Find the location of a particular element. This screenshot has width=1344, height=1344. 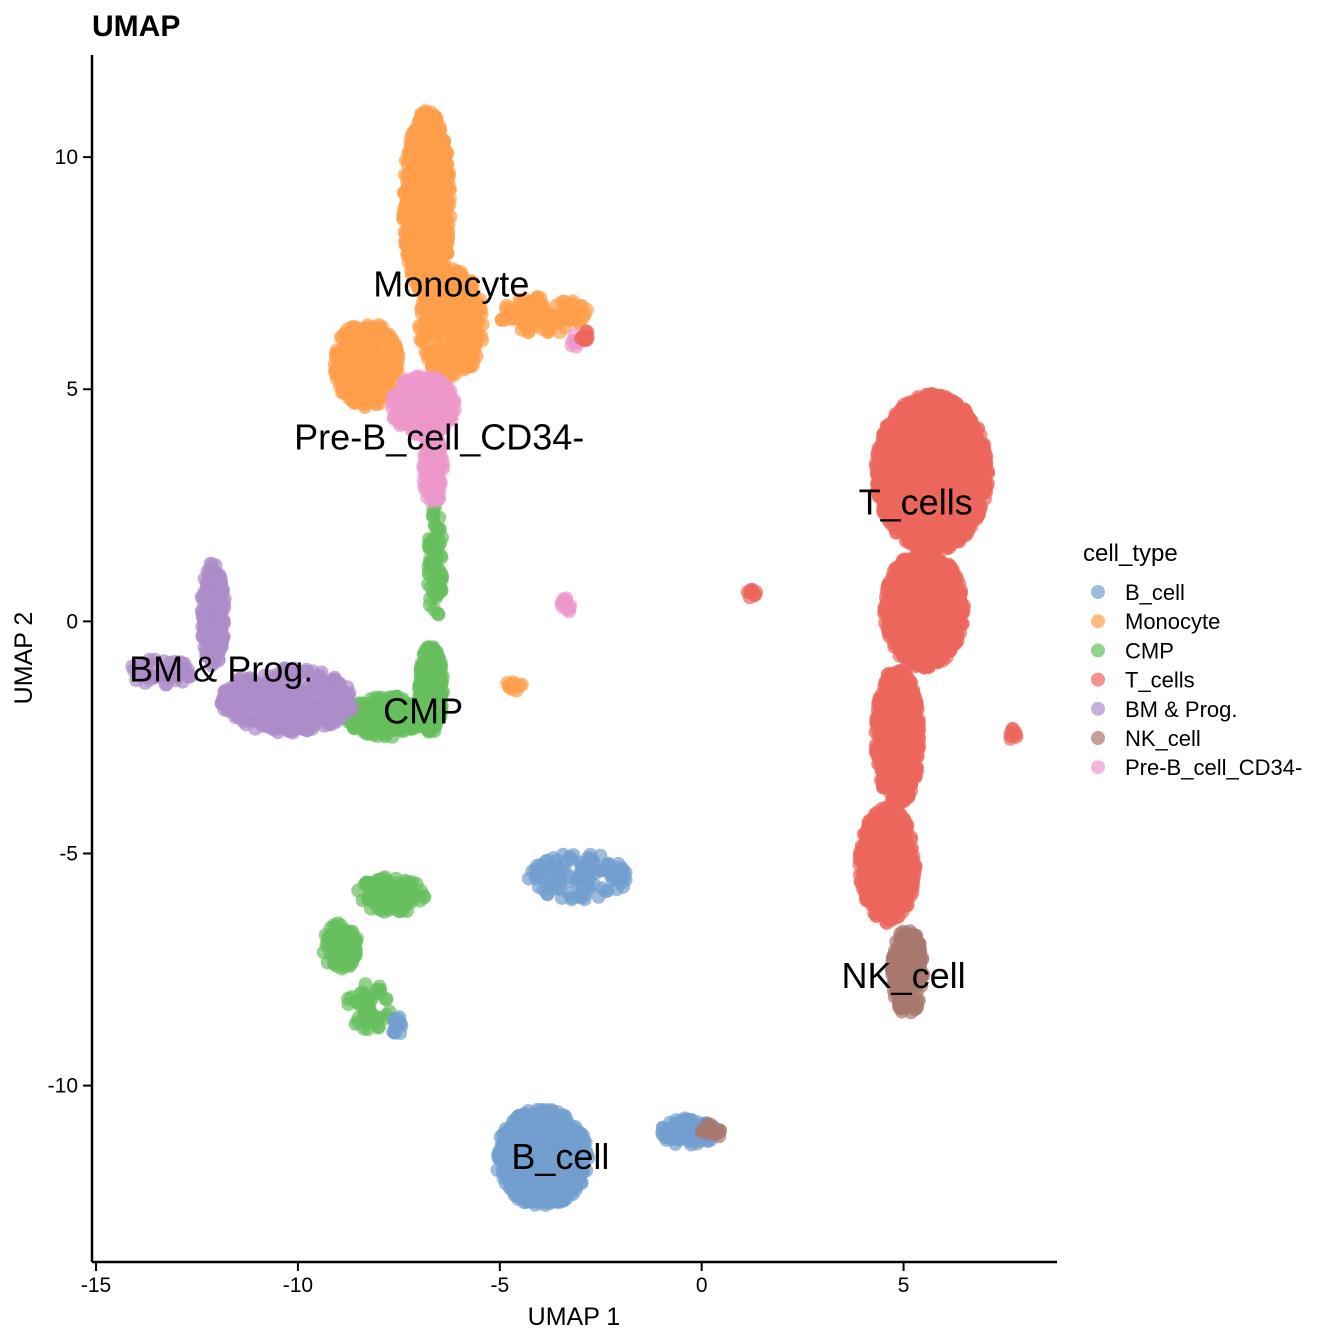

cluster-monocyte is located at coordinates (514, 686).